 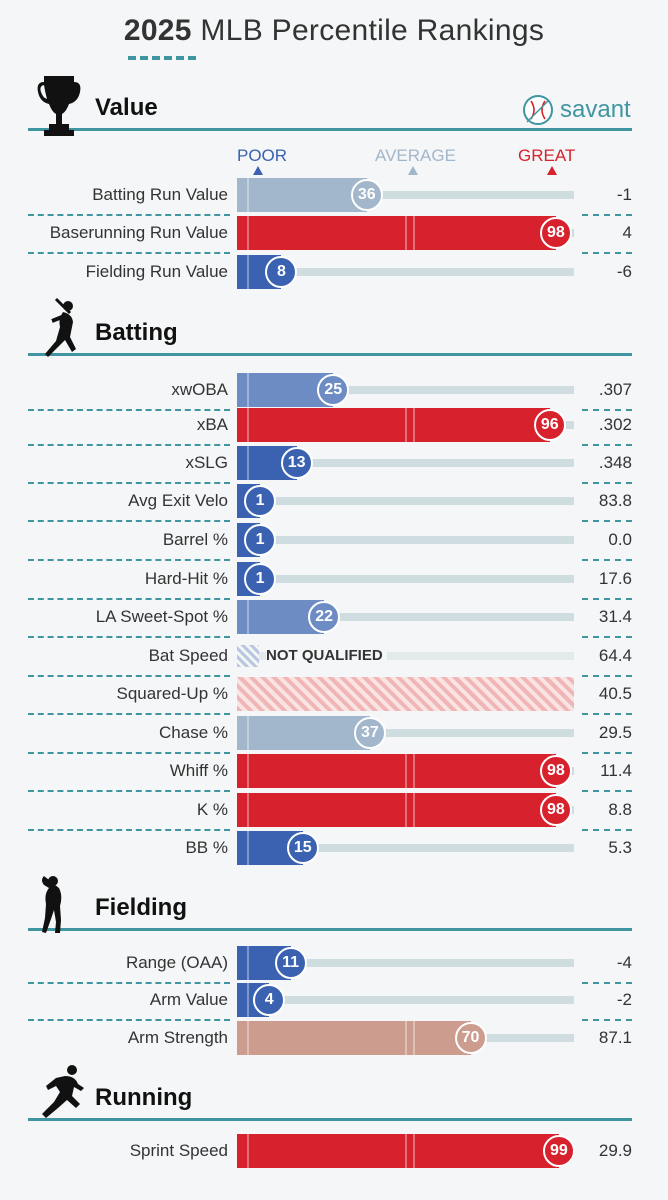 What do you see at coordinates (627, 232) in the screenshot?
I see `metric-value: 4` at bounding box center [627, 232].